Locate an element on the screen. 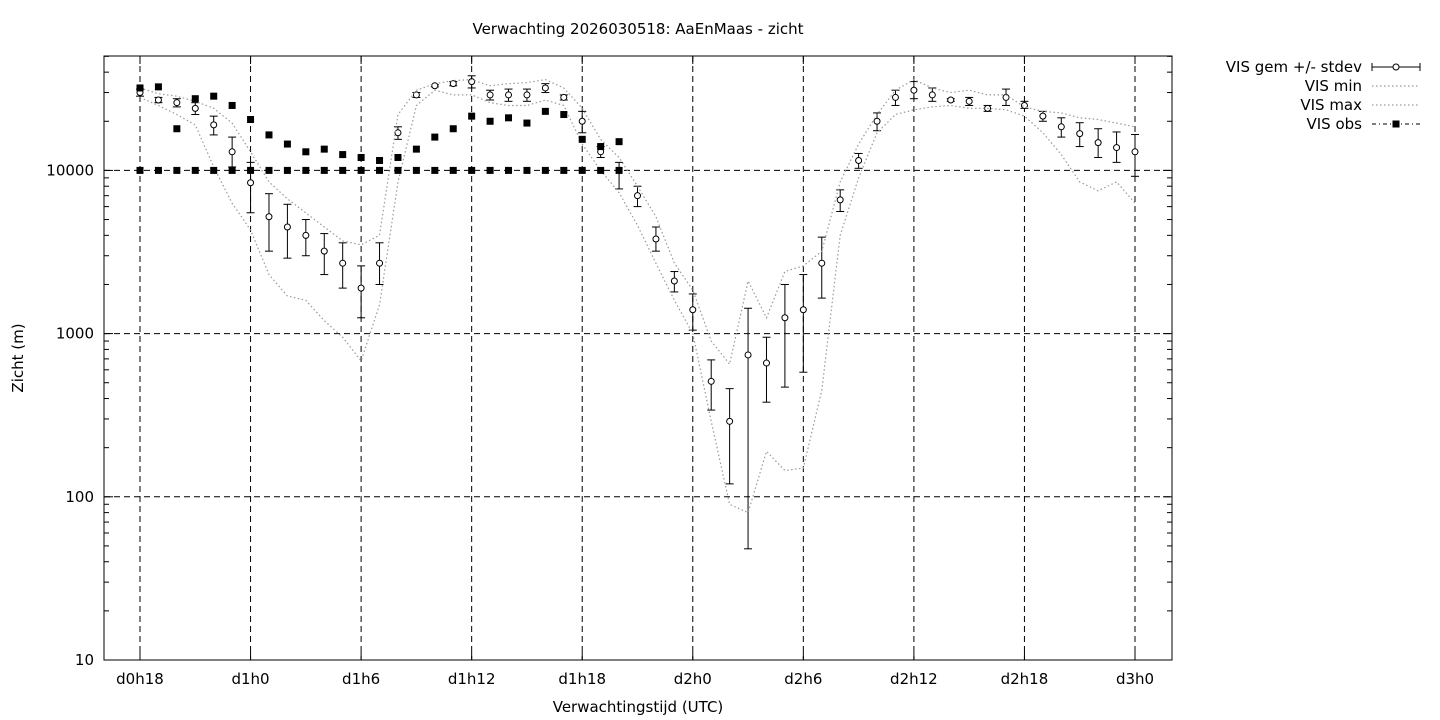 The image size is (1440, 720). y-axis-label: Zicht (m) is located at coordinates (18, 357).